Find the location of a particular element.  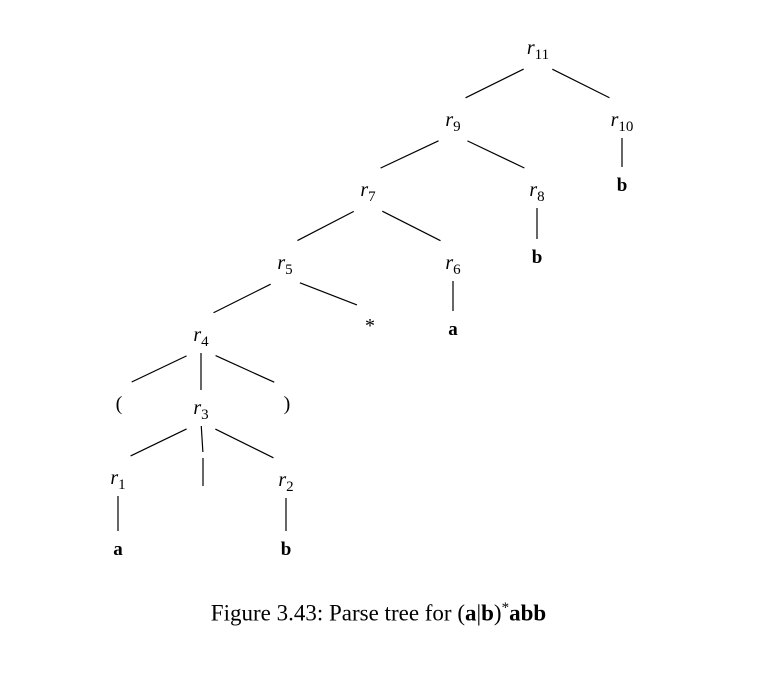

tree-symbol-lp: ( is located at coordinates (119, 404).